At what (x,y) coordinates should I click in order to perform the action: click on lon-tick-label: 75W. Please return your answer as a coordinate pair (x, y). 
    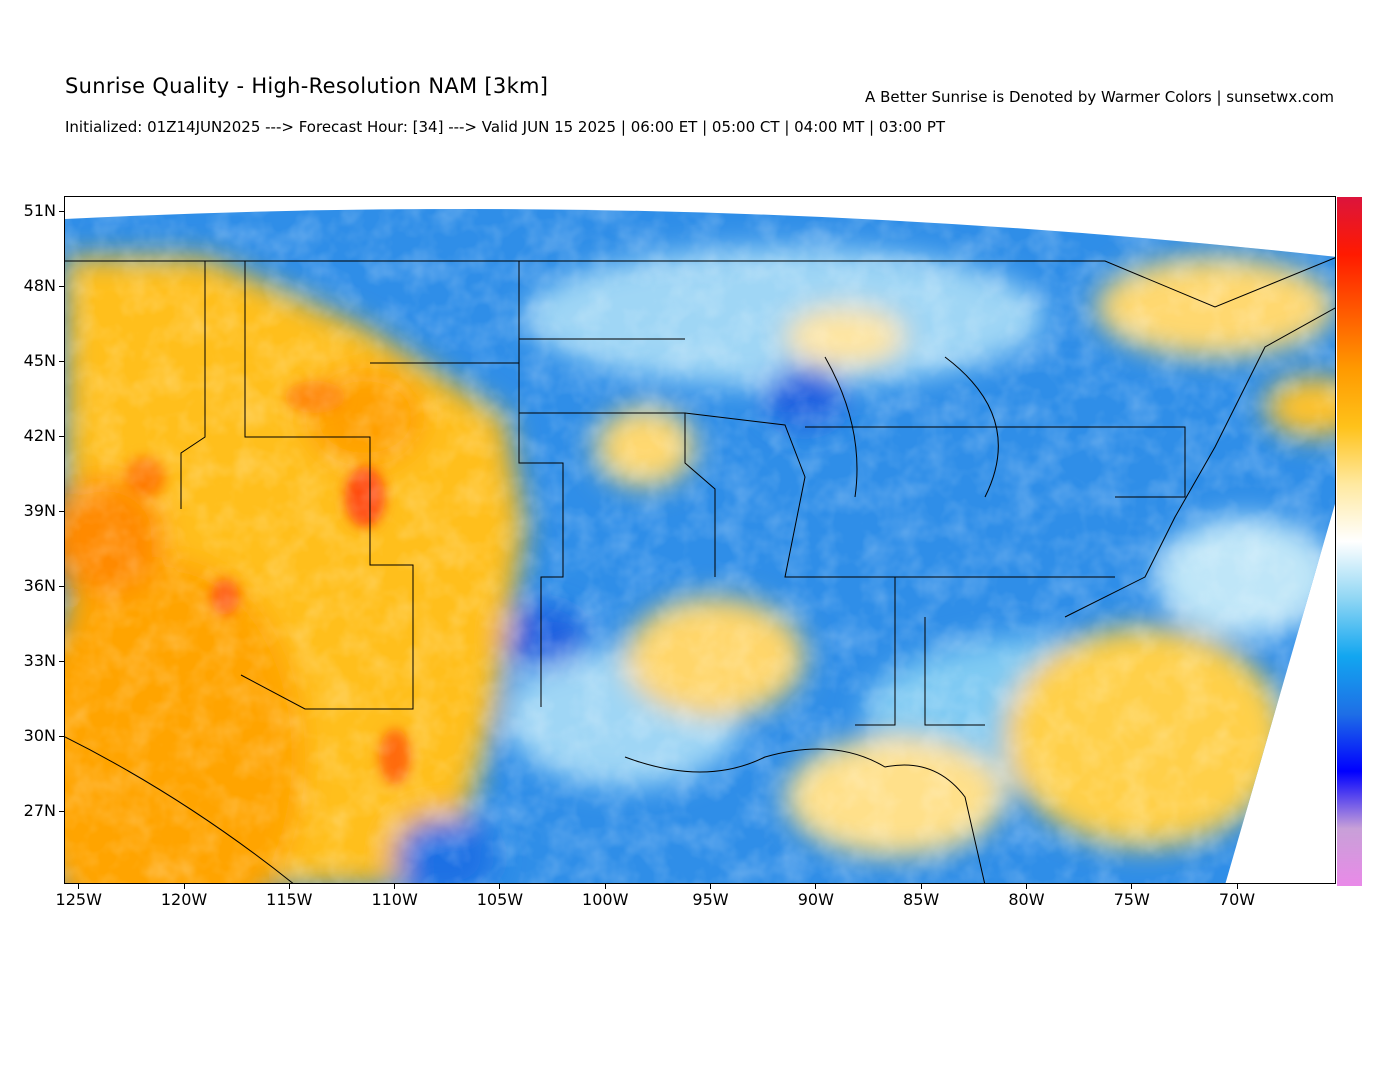
    Looking at the image, I should click on (1131, 899).